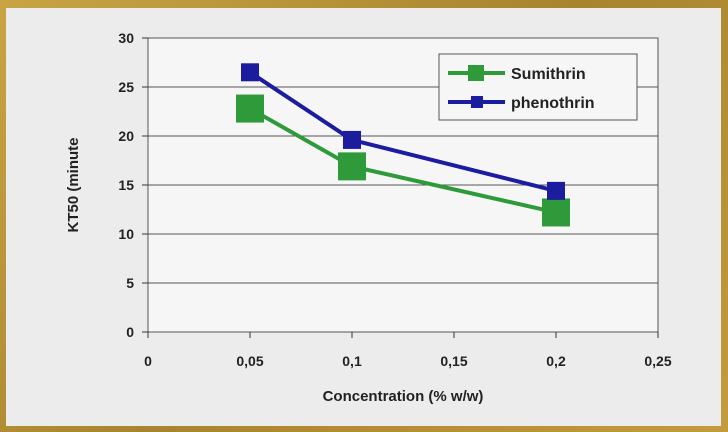 The width and height of the screenshot is (728, 432). Describe the element at coordinates (126, 87) in the screenshot. I see `y-tick-label: 25` at that location.